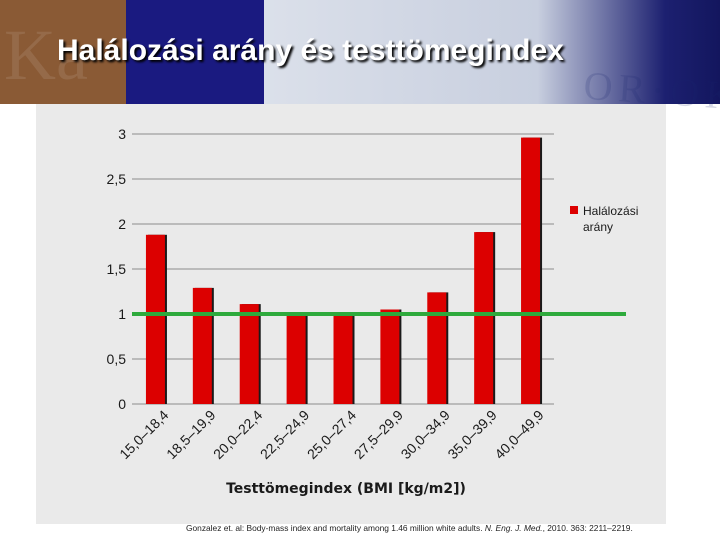 This screenshot has width=720, height=540. I want to click on x-tick-label: 35,0–39,9, so click(472, 435).